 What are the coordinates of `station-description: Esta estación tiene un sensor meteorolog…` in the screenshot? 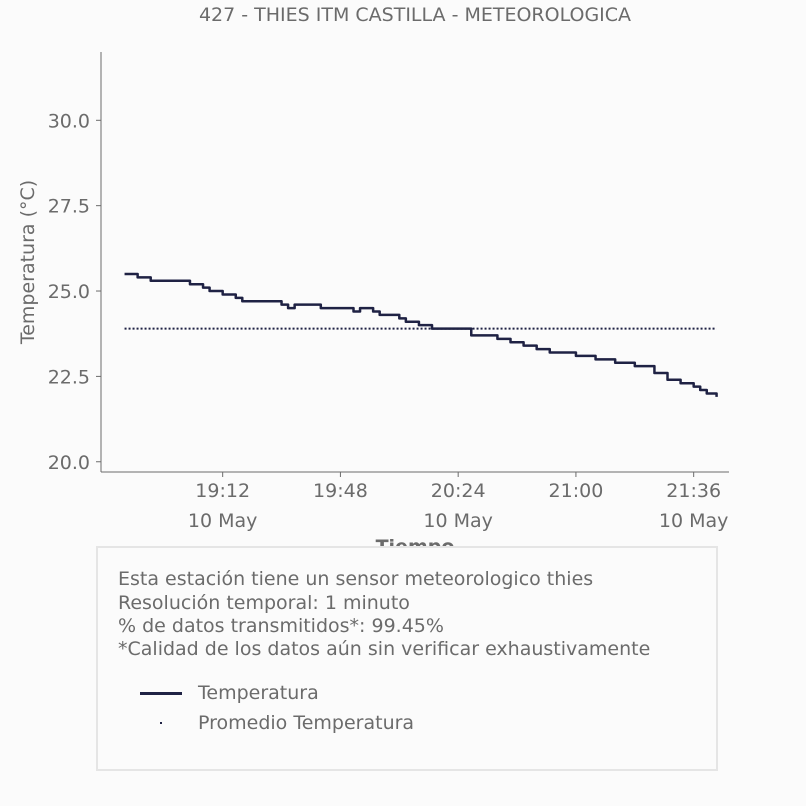 It's located at (356, 579).